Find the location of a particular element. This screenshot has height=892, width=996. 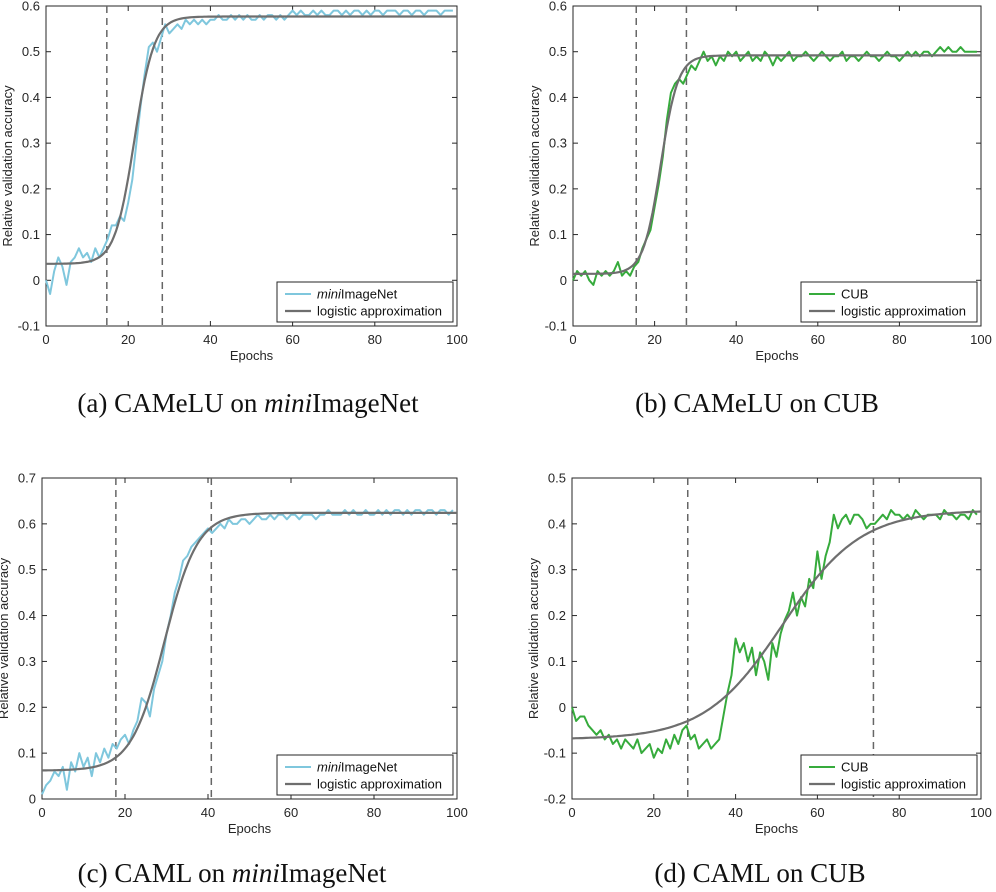

caption-prefix: (b) CAMeLU on CUB is located at coordinates (757, 403).